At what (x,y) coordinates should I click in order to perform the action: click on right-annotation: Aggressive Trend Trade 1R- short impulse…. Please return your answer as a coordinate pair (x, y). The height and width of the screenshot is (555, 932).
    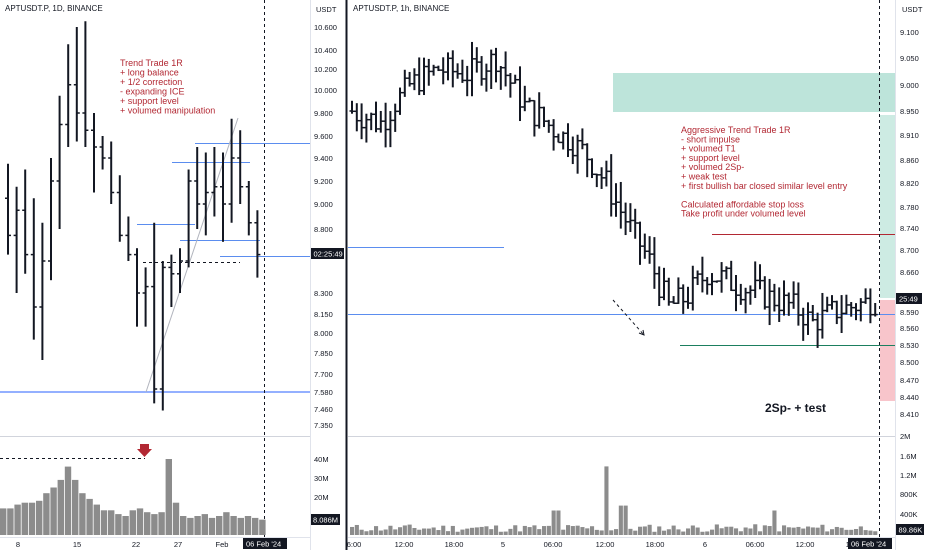
    Looking at the image, I should click on (764, 172).